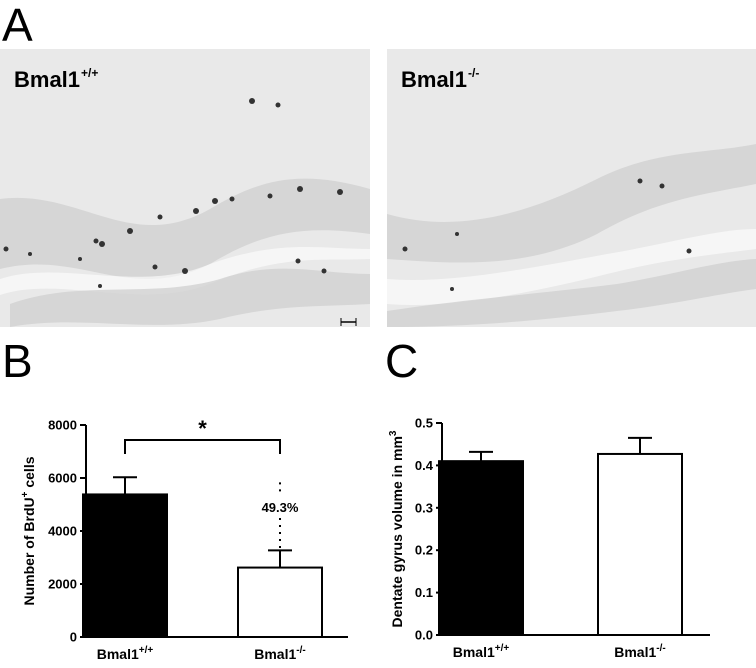 The width and height of the screenshot is (756, 668). I want to click on brdu-ytick-label: 8000, so click(62, 425).